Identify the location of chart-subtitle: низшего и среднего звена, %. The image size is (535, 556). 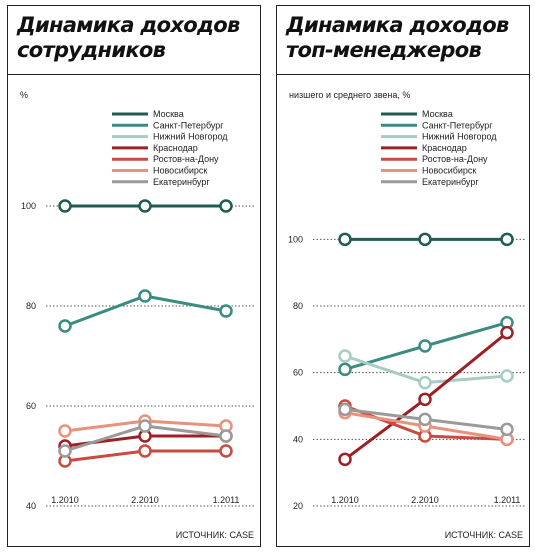
(349, 95).